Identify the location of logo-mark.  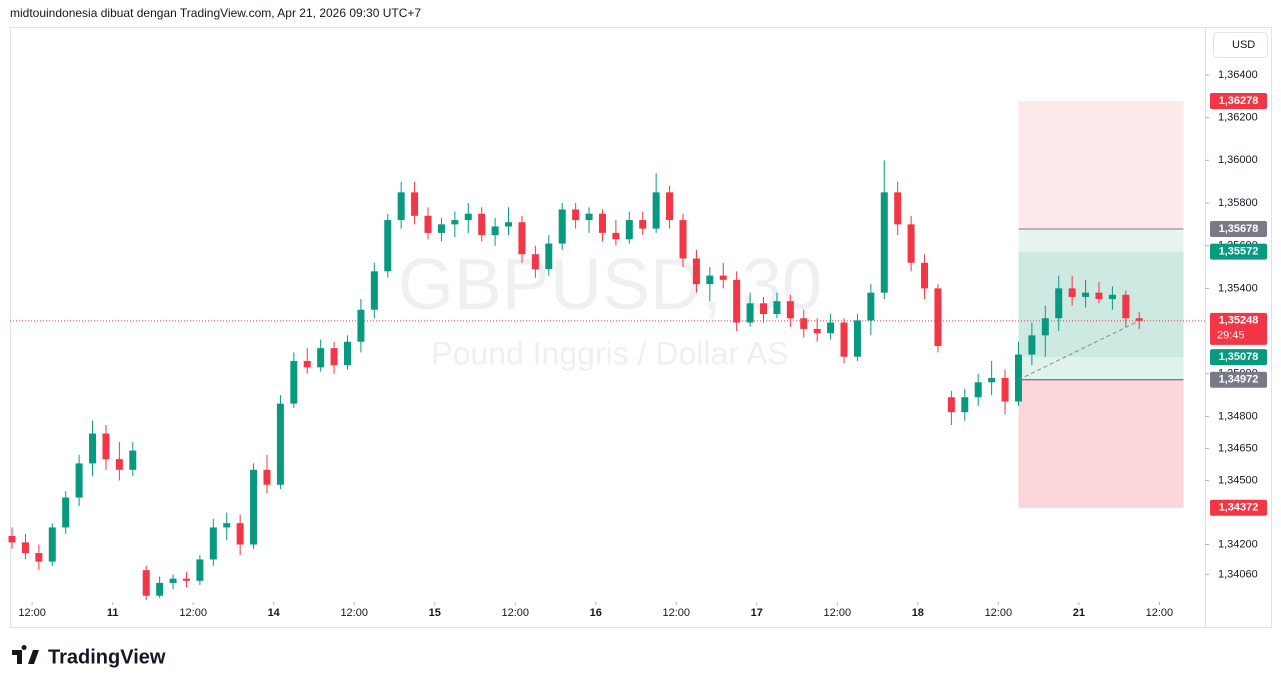
(25, 654).